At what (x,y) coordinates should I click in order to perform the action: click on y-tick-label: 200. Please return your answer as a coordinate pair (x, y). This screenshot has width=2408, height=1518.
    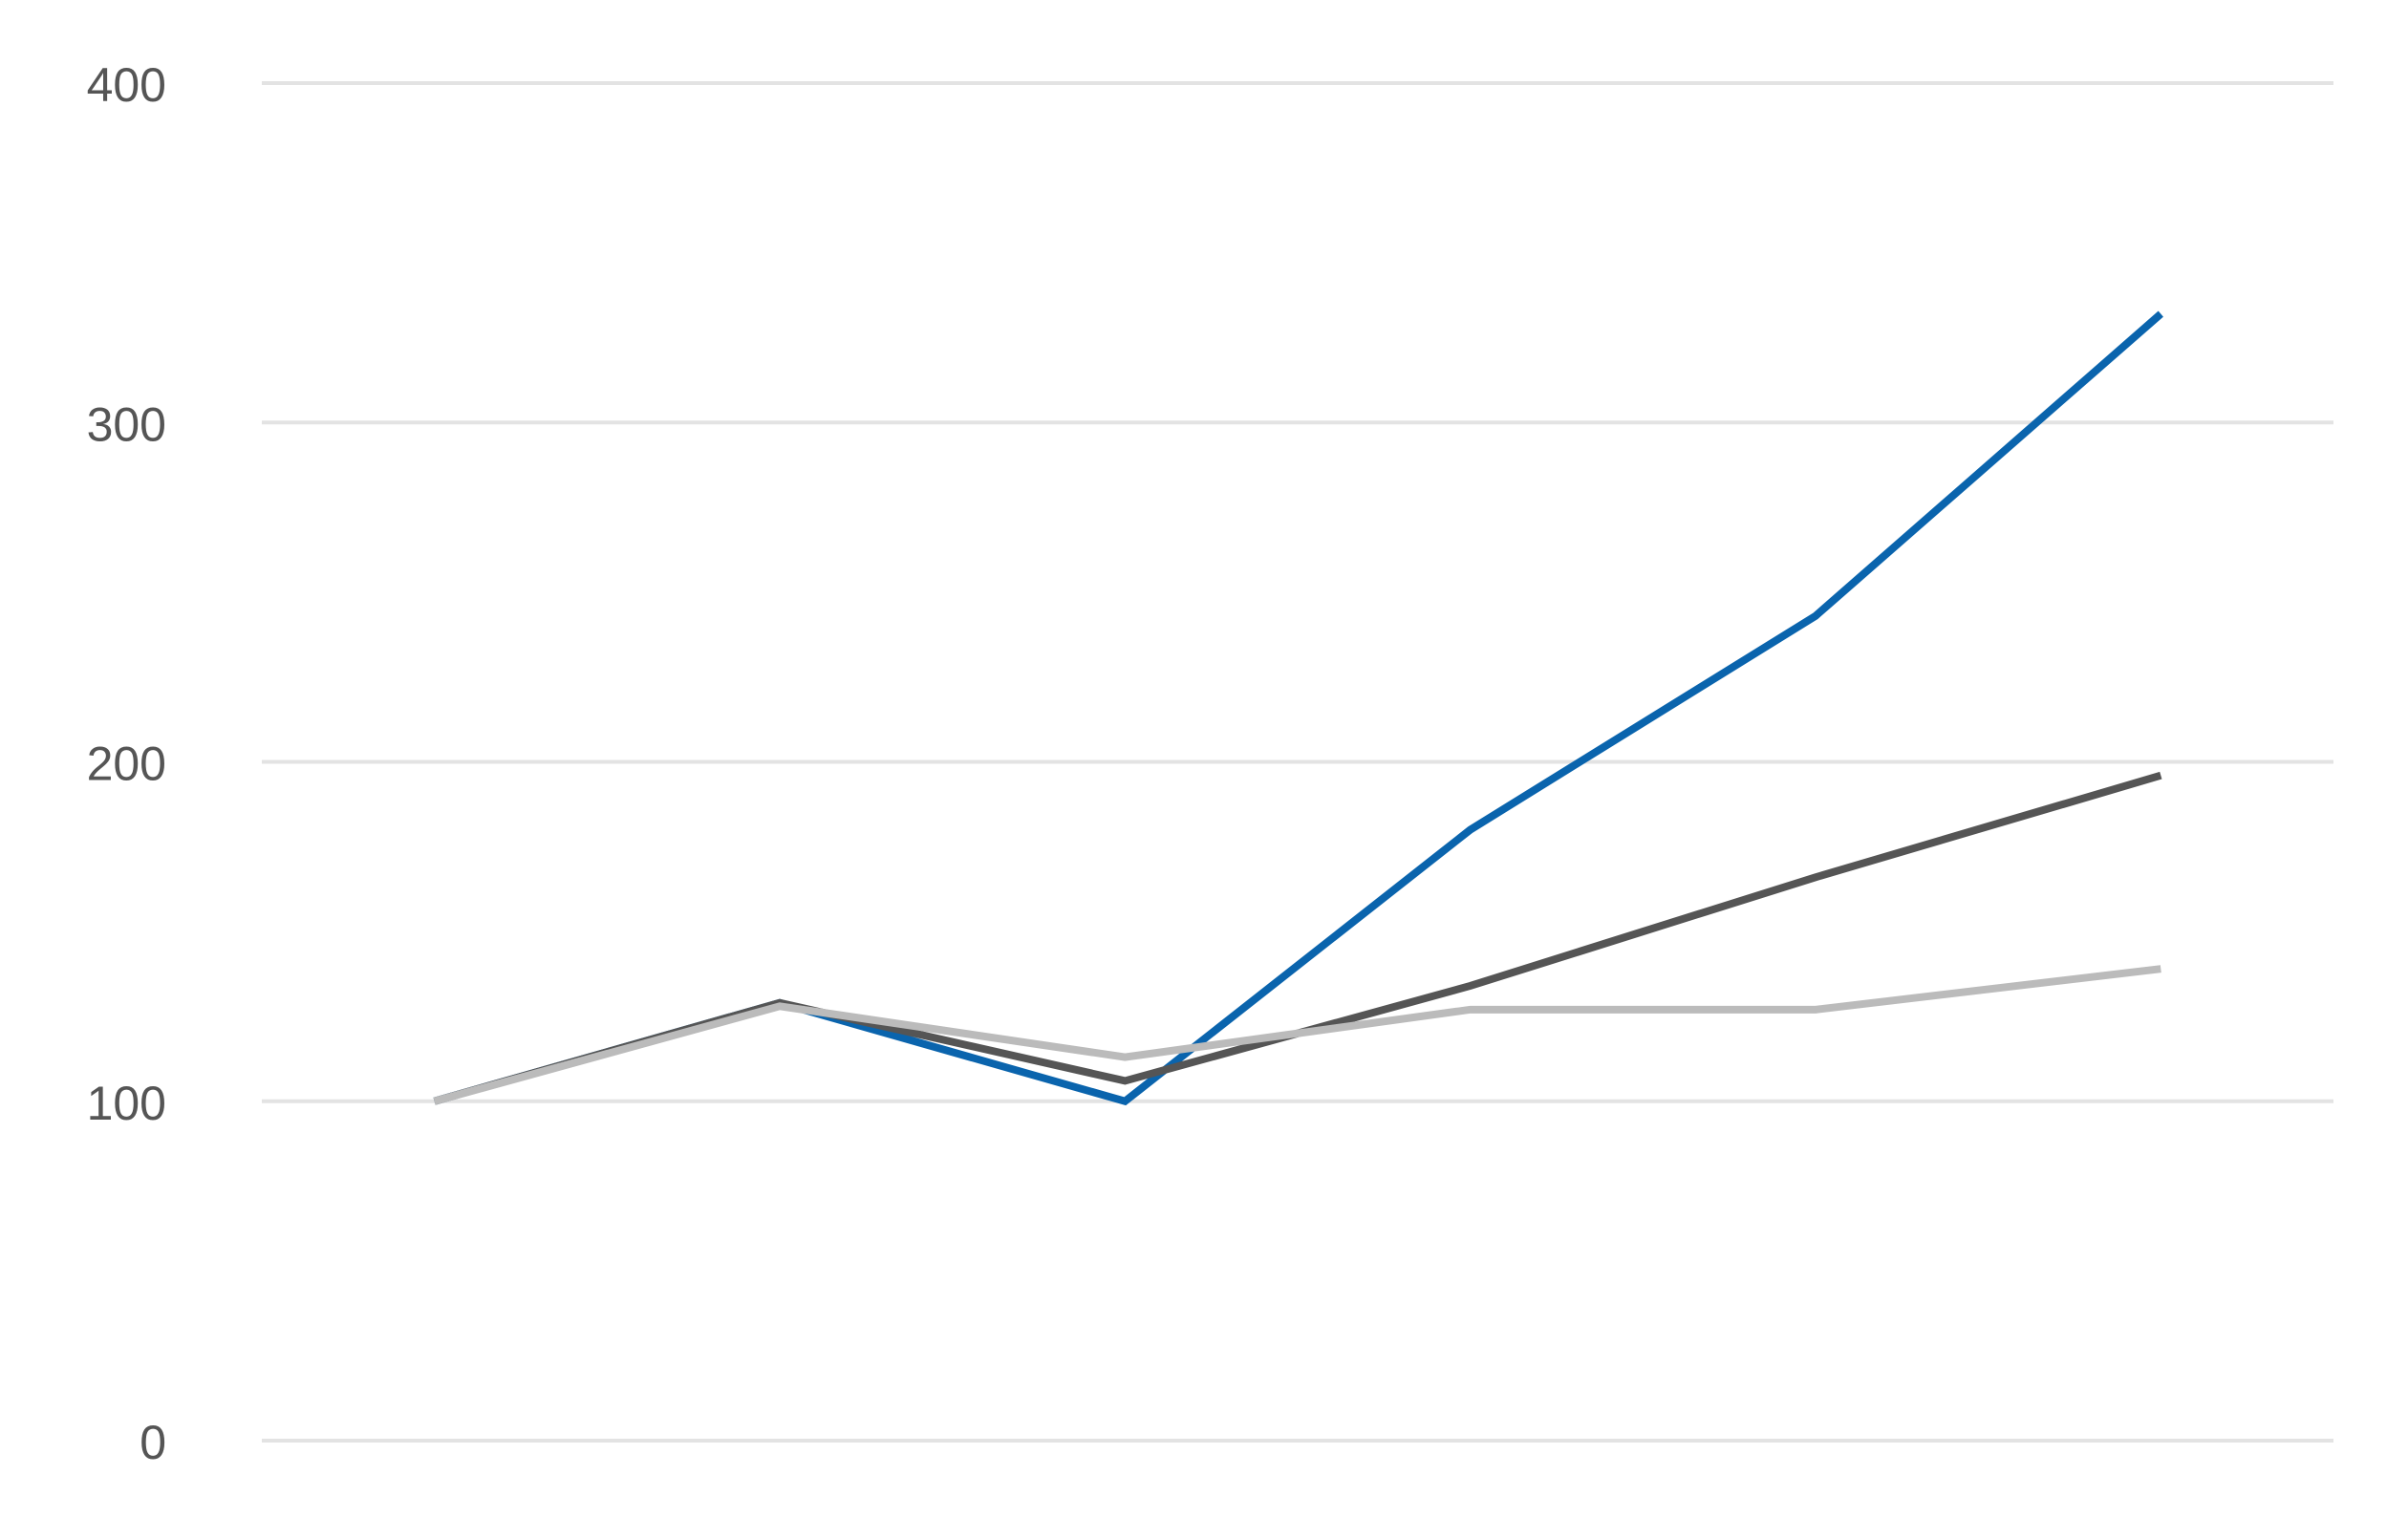
    Looking at the image, I should click on (126, 764).